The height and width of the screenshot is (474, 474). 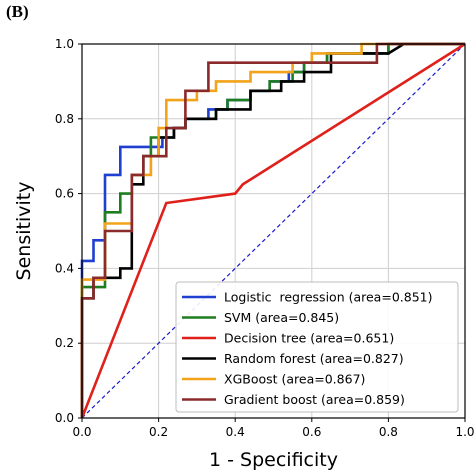 I want to click on panel-label: (B), so click(x=17, y=11).